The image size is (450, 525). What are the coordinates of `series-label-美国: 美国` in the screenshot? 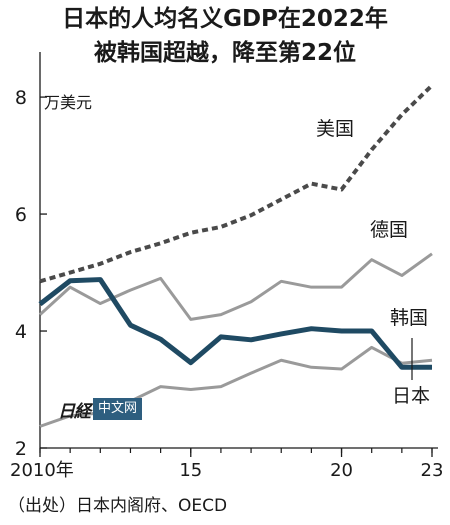 It's located at (335, 129).